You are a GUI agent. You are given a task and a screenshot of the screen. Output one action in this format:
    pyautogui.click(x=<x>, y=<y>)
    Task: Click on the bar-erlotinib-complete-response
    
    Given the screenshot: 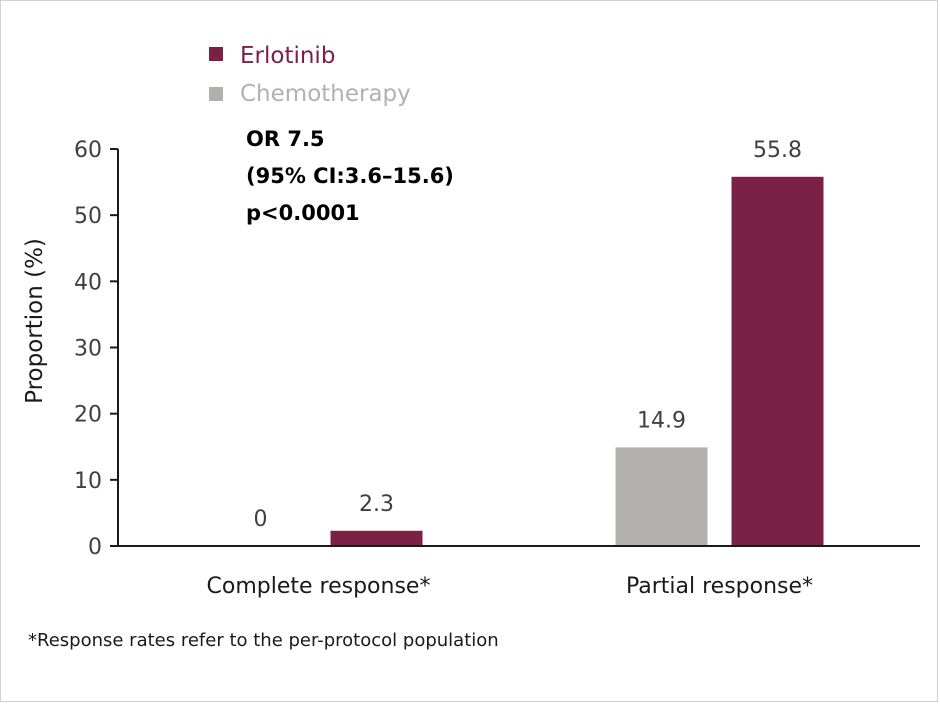 What is the action you would take?
    pyautogui.click(x=376, y=538)
    